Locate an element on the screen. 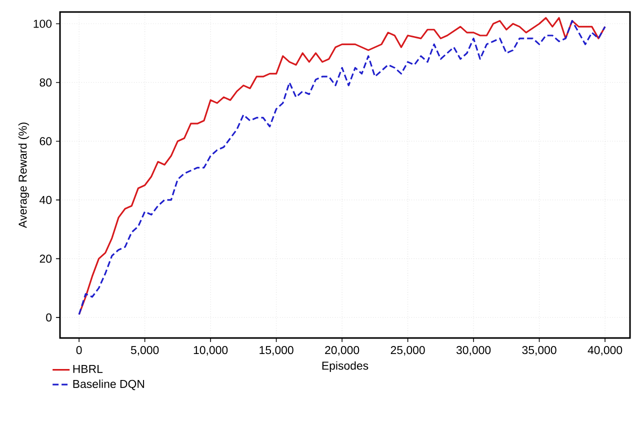 This screenshot has height=428, width=635. legend-label: HBRL is located at coordinates (88, 369).